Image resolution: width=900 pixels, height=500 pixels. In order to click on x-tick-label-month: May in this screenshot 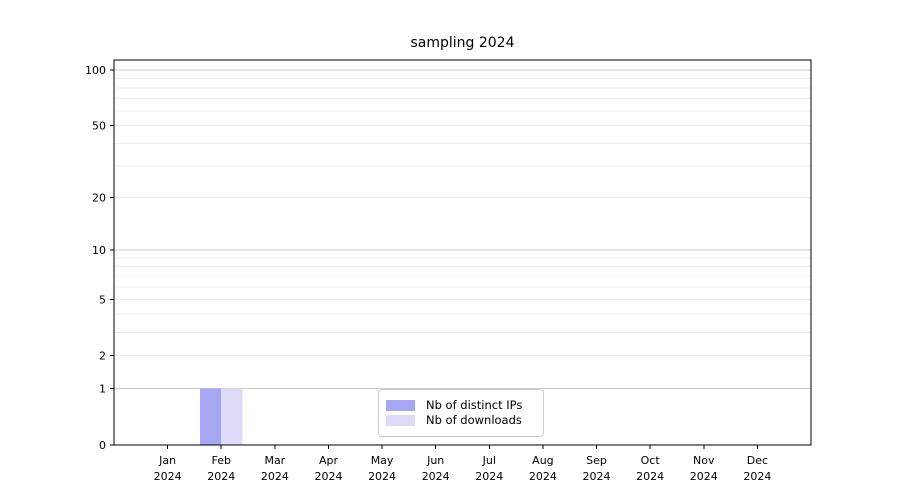, I will do `click(382, 460)`.